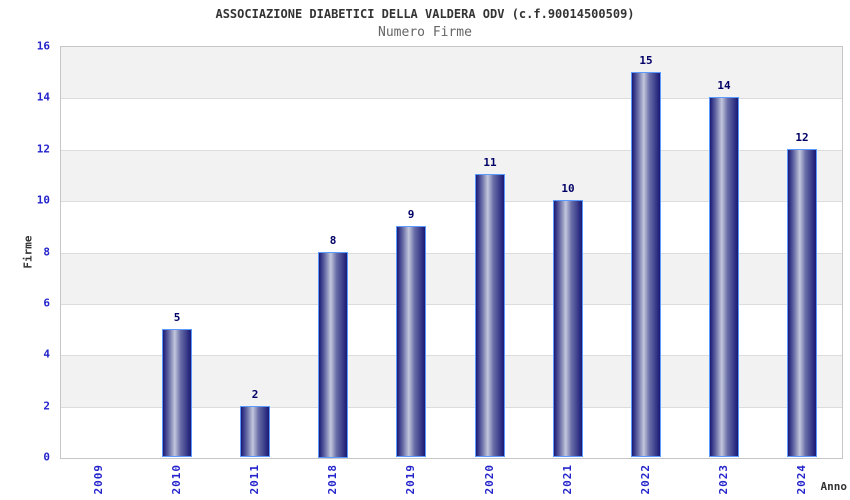  What do you see at coordinates (46, 457) in the screenshot?
I see `y-tick-label: 0` at bounding box center [46, 457].